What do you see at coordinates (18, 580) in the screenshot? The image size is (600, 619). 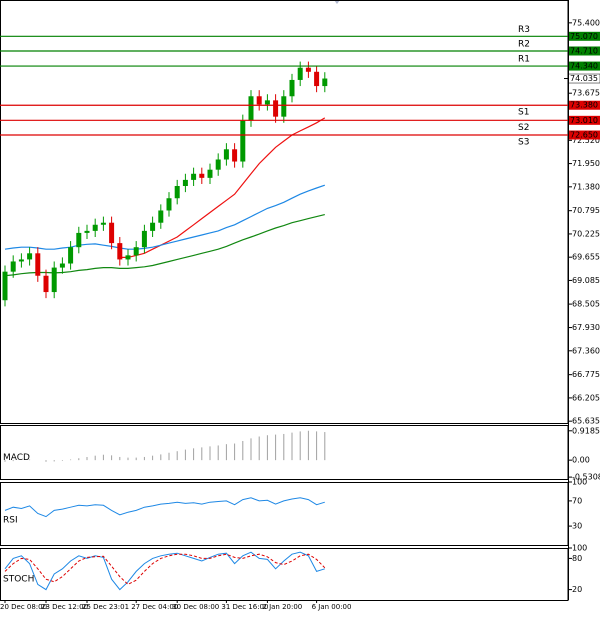 I see `panel-title: STOCH` at bounding box center [18, 580].